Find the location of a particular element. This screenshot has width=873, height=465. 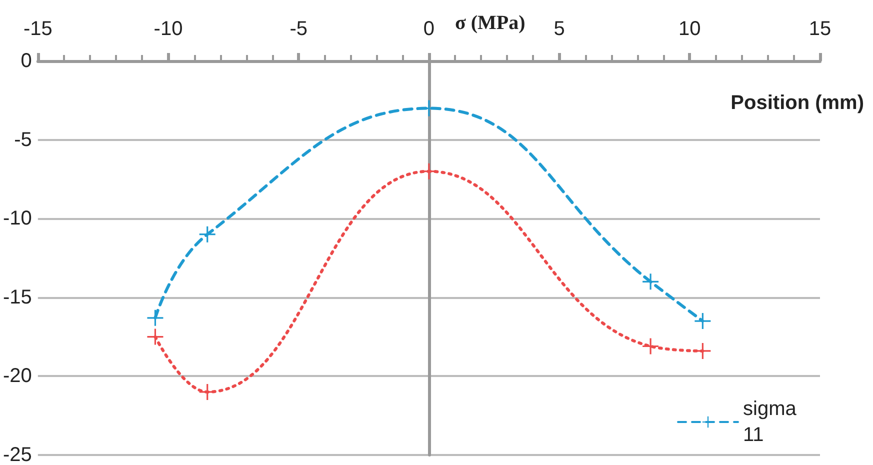

y-tick-label: 0 is located at coordinates (26, 61).